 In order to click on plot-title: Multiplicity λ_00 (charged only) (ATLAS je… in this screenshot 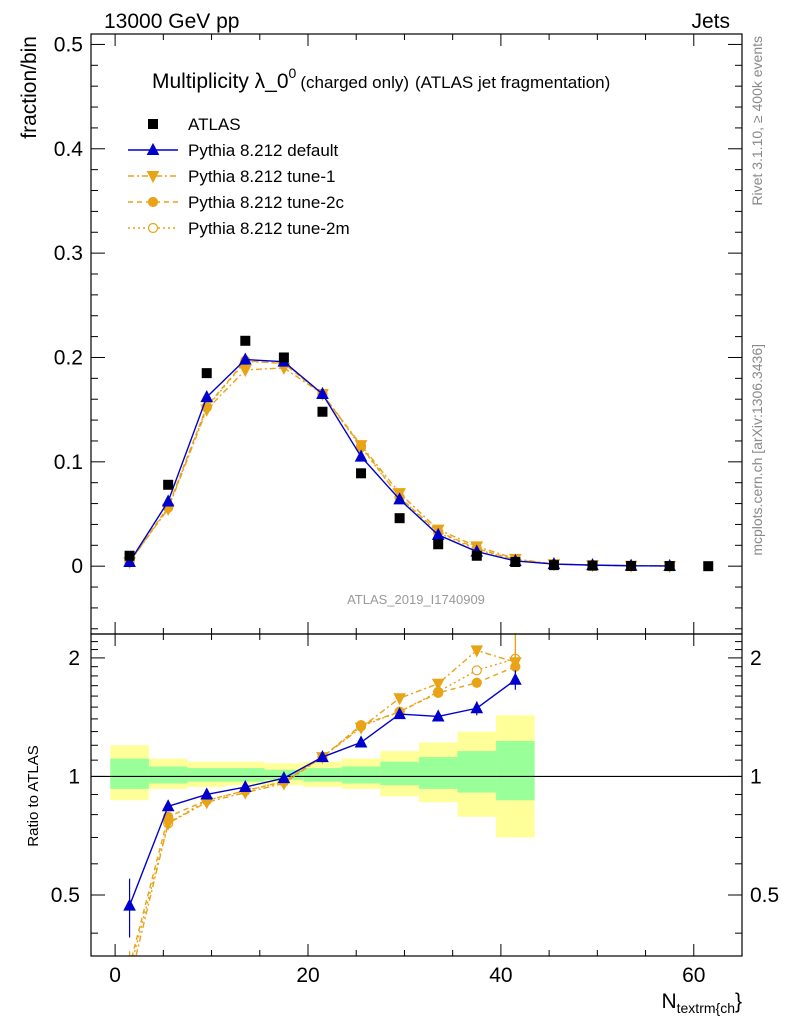, I will do `click(381, 79)`.